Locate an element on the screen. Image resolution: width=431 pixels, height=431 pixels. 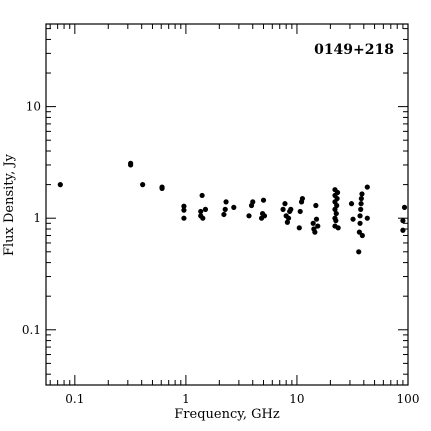
y-tick-label: 0.1 is located at coordinates (31, 330).